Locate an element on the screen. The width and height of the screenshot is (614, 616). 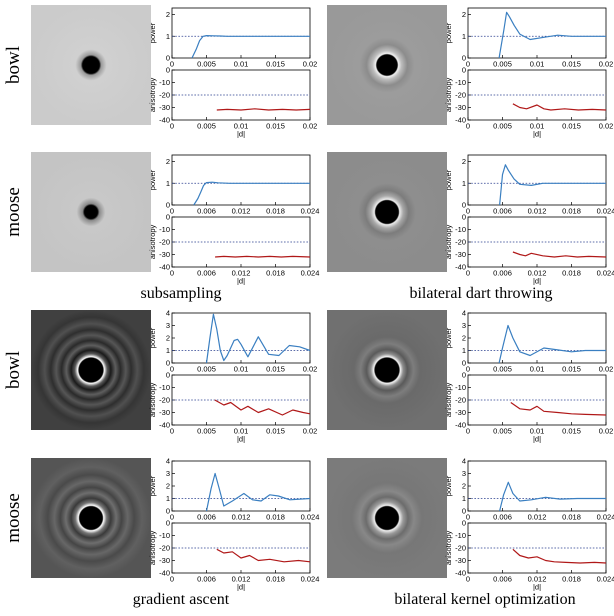
power-plot-0-xtick-label: 0.015 is located at coordinates (275, 64).